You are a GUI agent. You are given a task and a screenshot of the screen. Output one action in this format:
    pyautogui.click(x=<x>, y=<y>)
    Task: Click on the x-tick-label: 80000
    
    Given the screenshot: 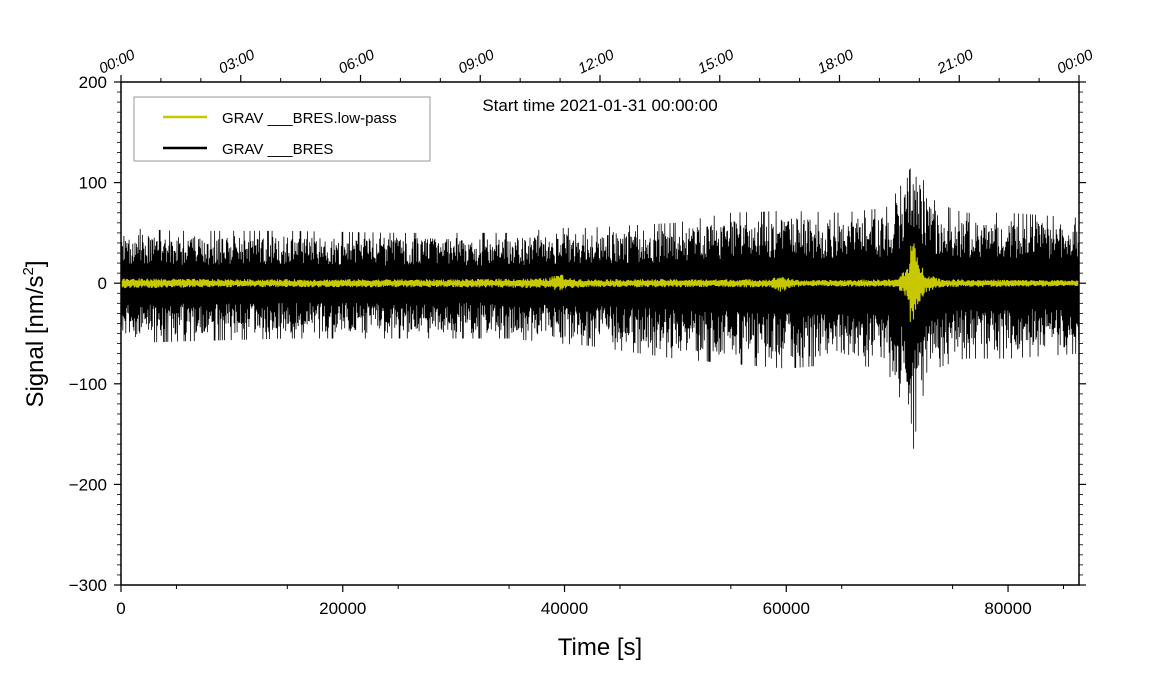 What is the action you would take?
    pyautogui.click(x=1007, y=608)
    